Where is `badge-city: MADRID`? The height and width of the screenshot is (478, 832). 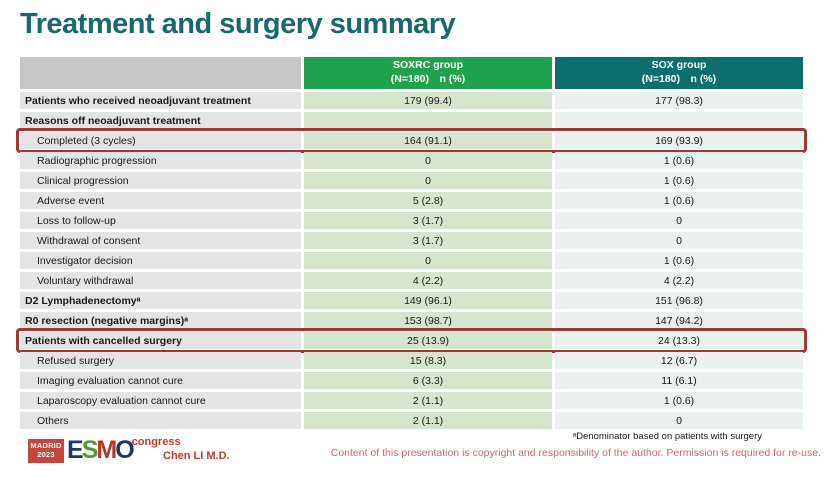
badge-city: MADRID is located at coordinates (46, 445).